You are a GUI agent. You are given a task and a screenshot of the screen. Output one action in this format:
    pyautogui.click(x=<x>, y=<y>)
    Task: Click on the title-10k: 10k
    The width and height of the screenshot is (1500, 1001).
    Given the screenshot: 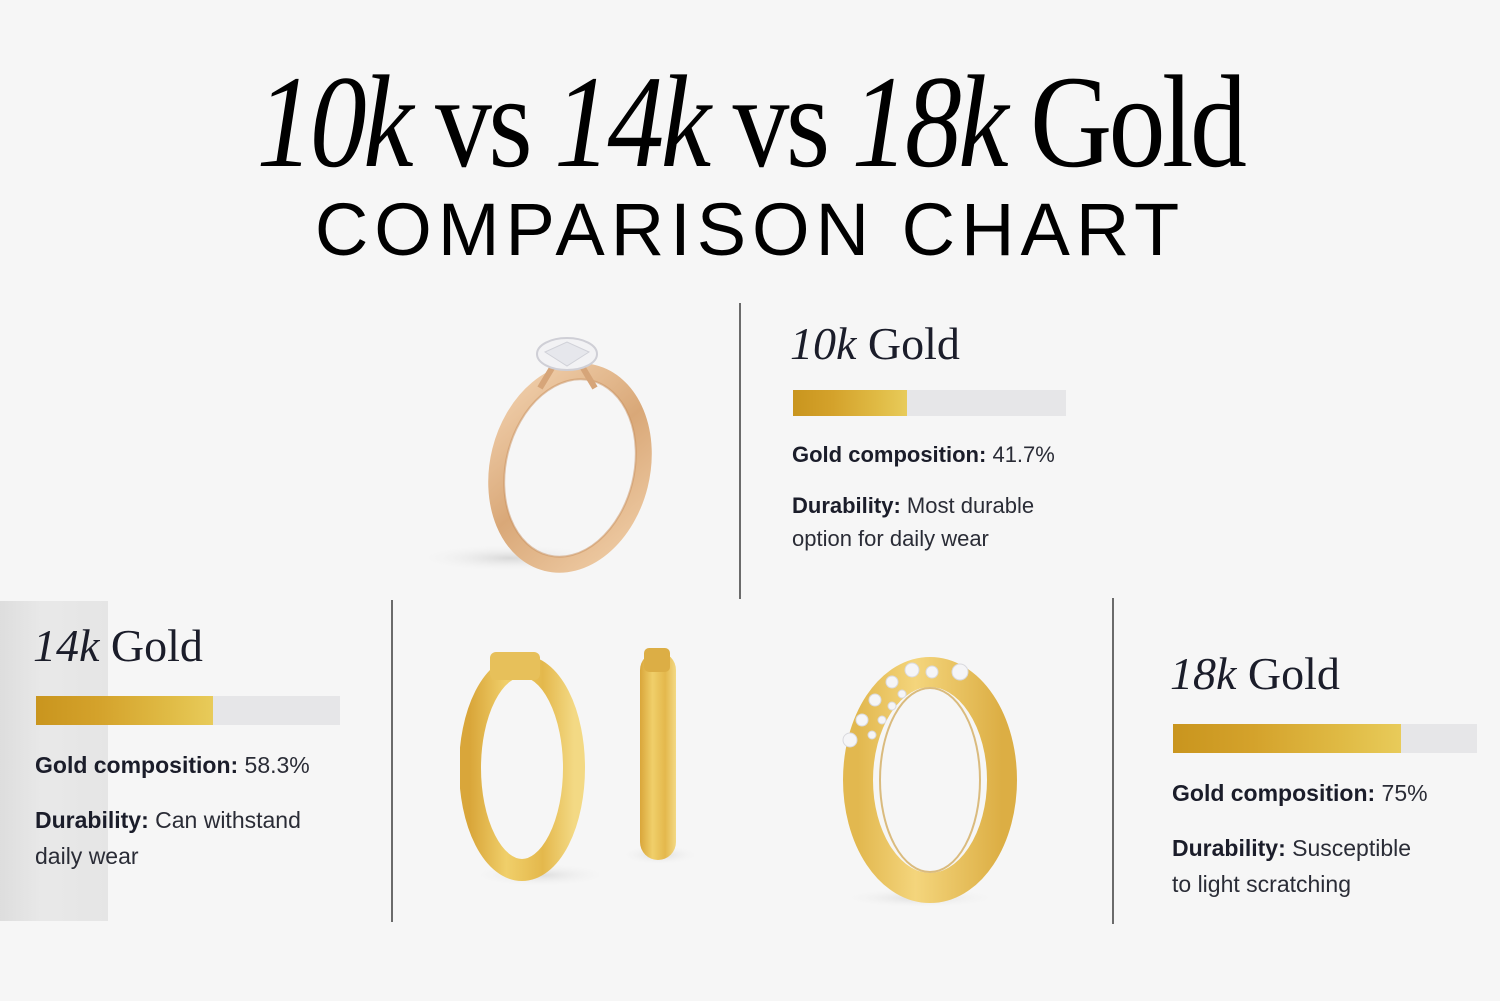 What is the action you would take?
    pyautogui.click(x=335, y=121)
    